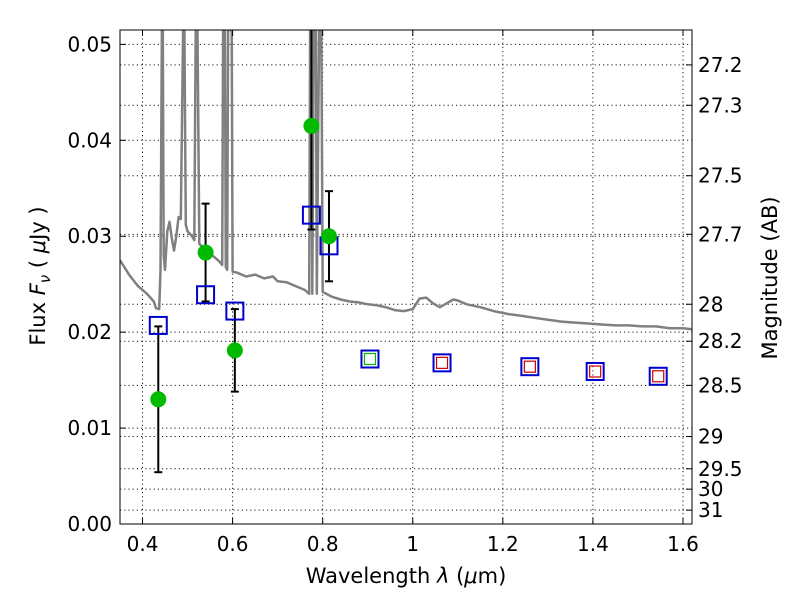  Describe the element at coordinates (143, 544) in the screenshot. I see `x-tick-label: 0.4` at that location.